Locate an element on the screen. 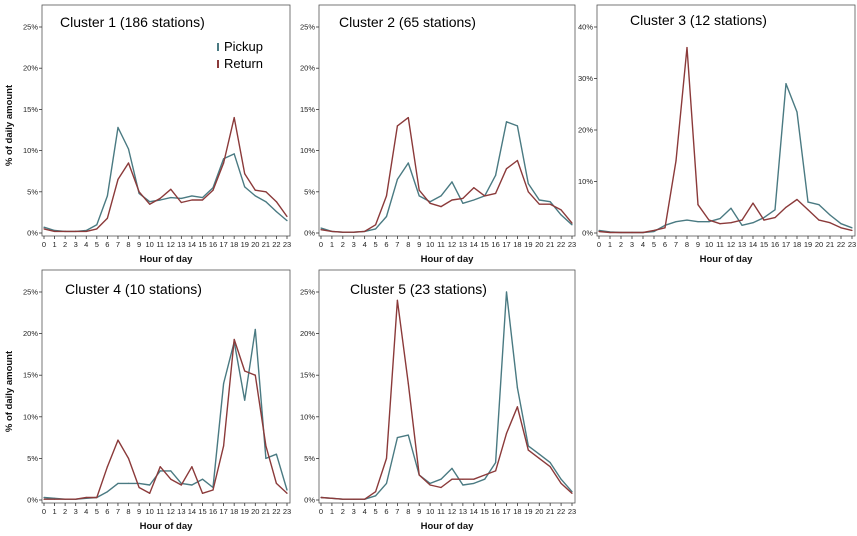  legend-label-return: Return is located at coordinates (243, 63).